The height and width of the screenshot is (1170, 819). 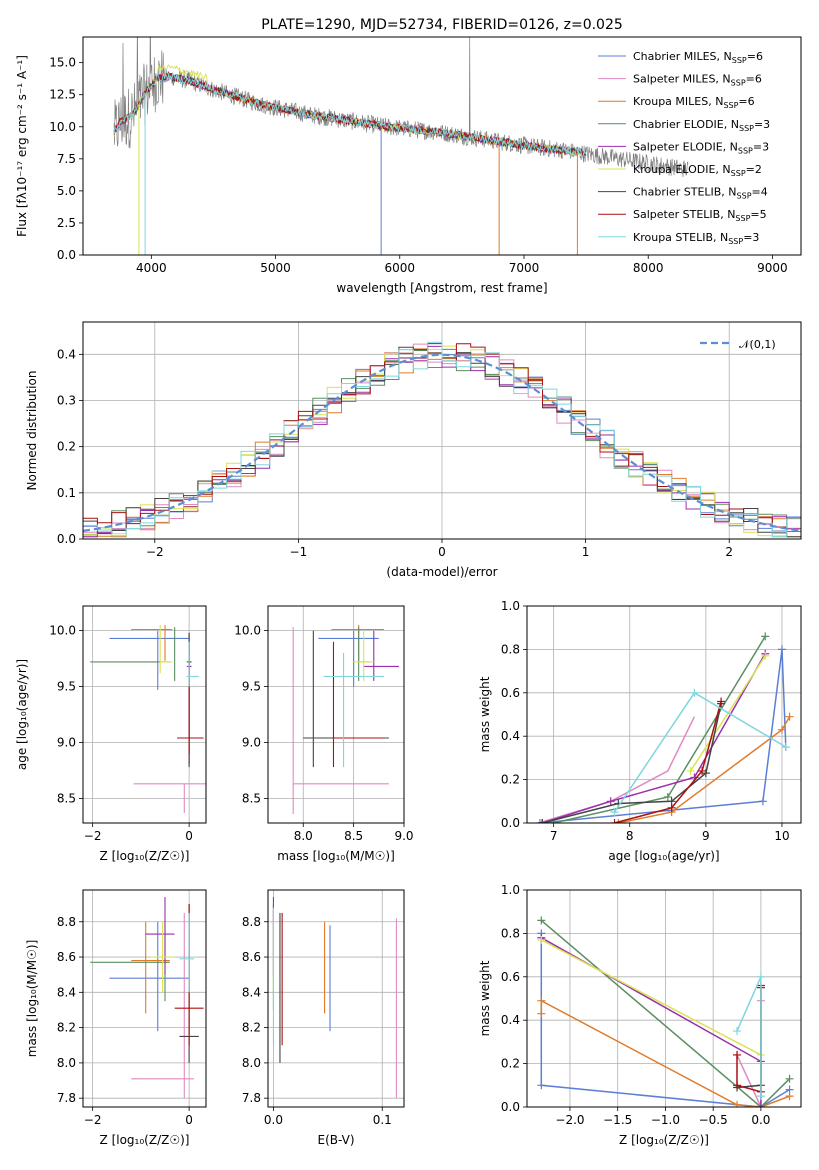 I want to click on y-tick-label: 2.5, so click(x=66, y=223).